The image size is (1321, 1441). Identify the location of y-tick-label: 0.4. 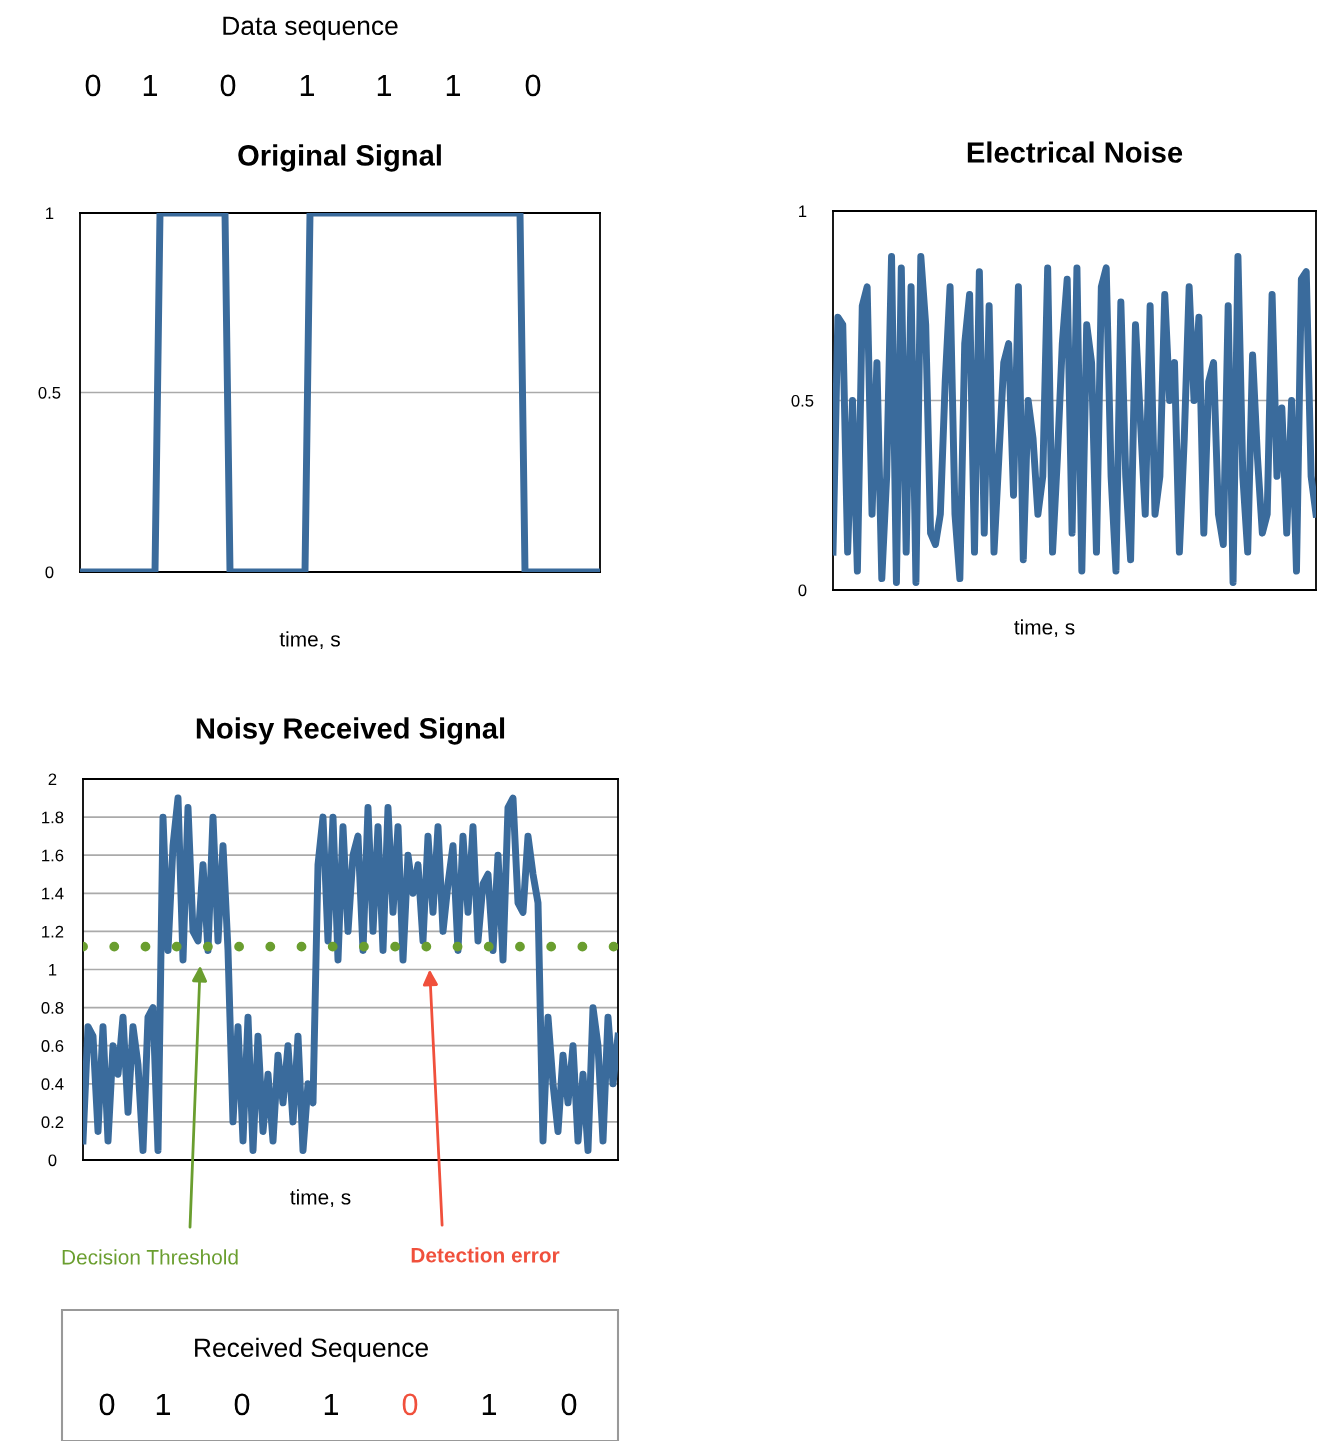
(52, 1084).